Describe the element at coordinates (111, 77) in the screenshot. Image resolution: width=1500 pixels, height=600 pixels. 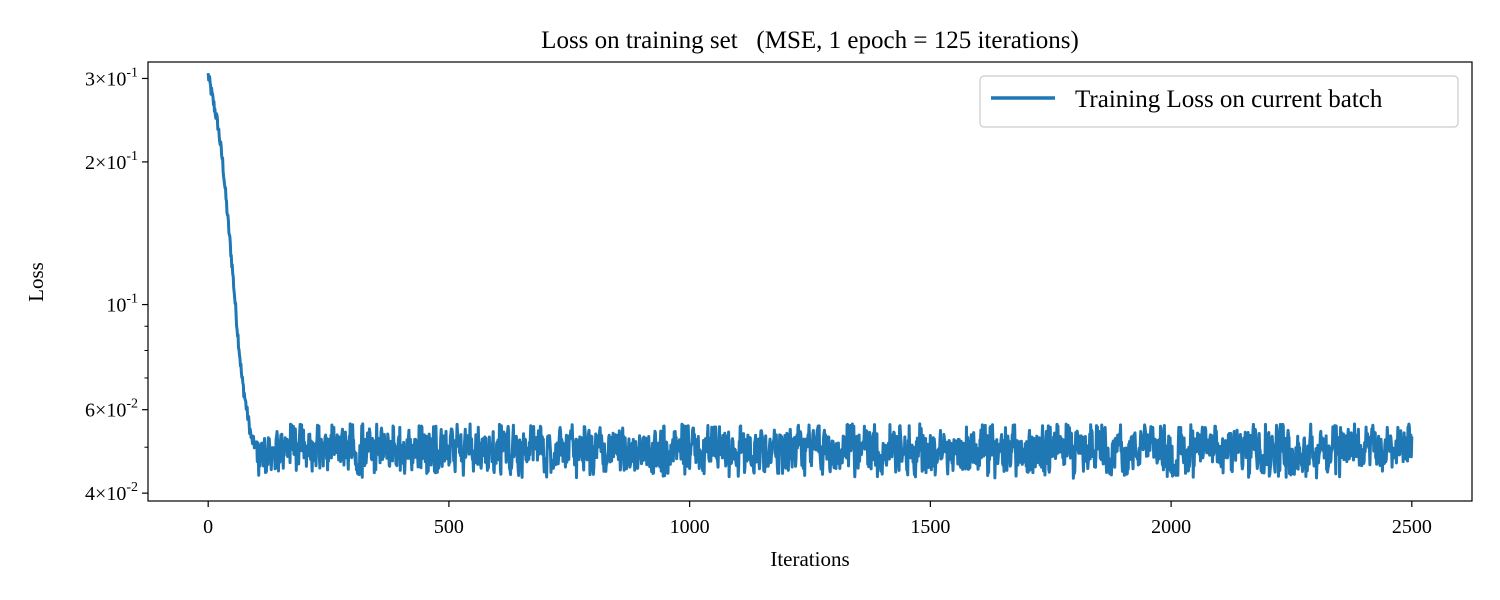
I see `y-tick-label: 3×10⁻¹` at that location.